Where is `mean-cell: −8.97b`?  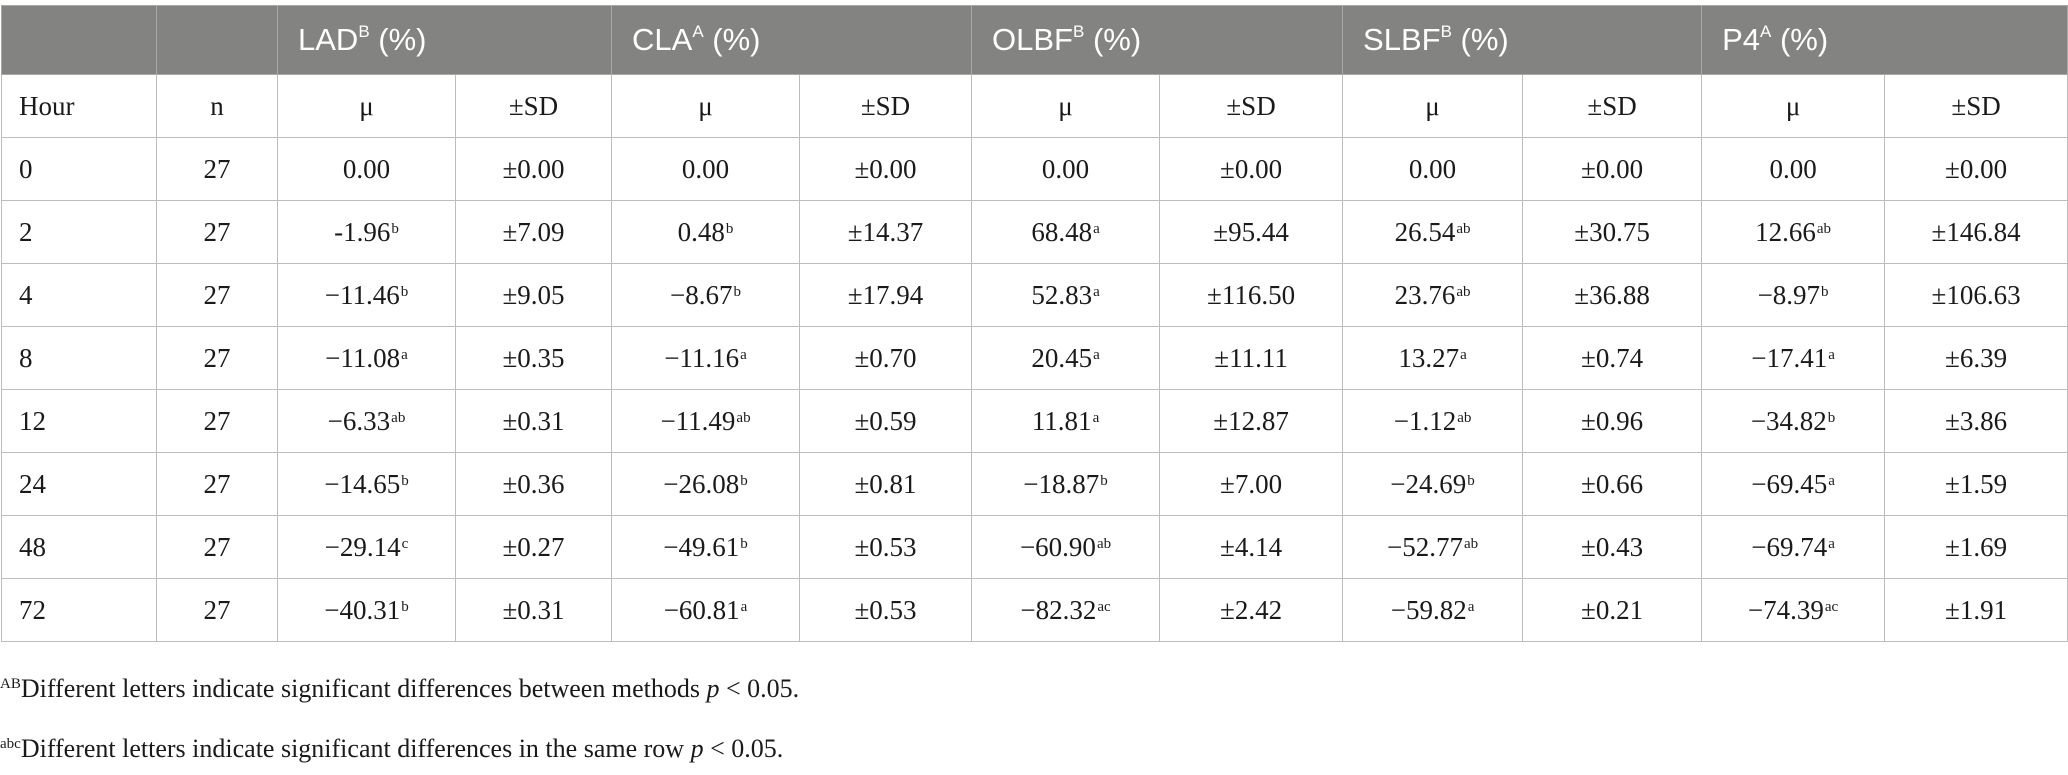
mean-cell: −8.97b is located at coordinates (1793, 295).